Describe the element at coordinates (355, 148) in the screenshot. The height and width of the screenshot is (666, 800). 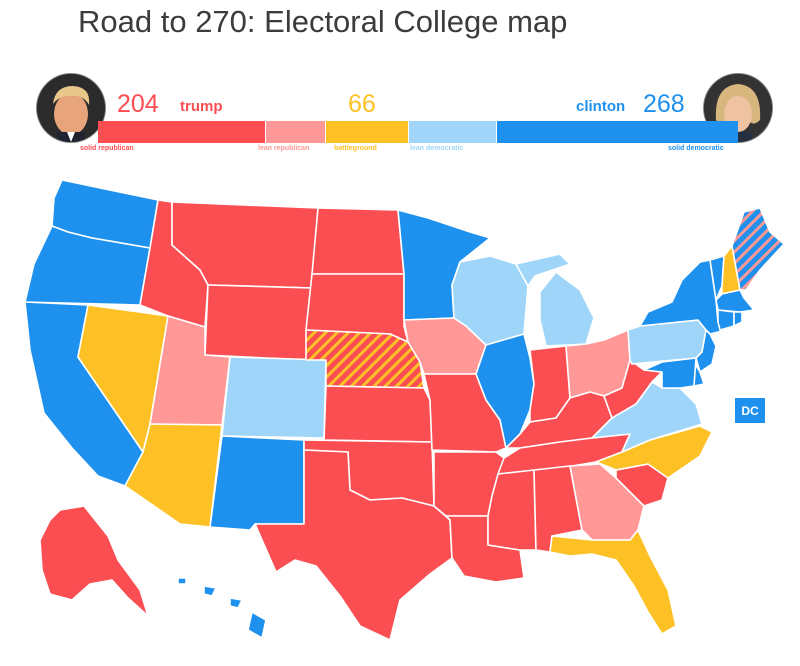
I see `legend-battleground: battleground` at that location.